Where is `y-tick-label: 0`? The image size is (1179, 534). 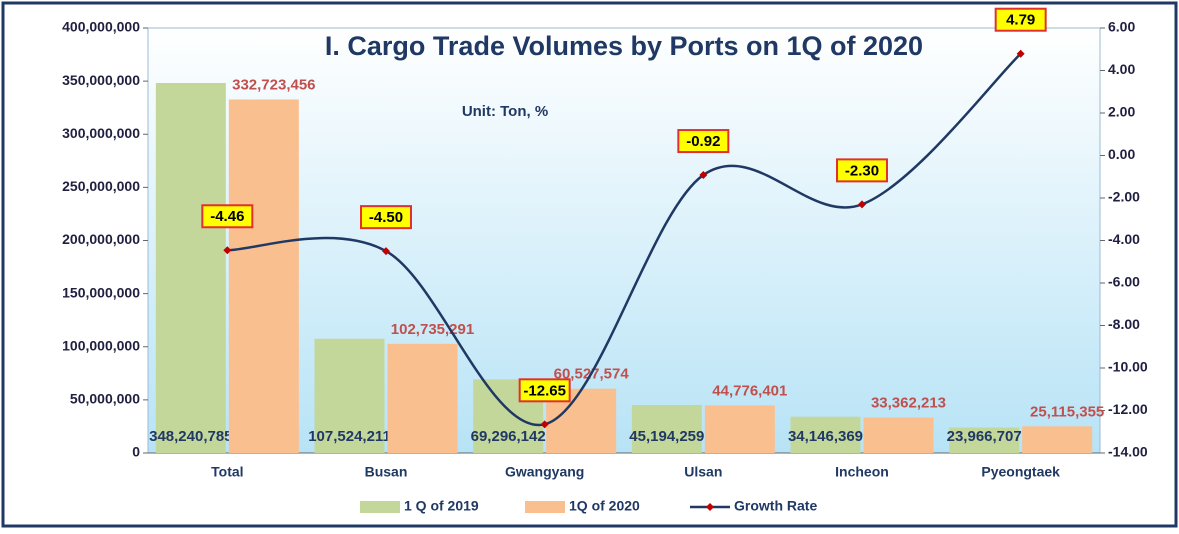
y-tick-label: 0 is located at coordinates (136, 452).